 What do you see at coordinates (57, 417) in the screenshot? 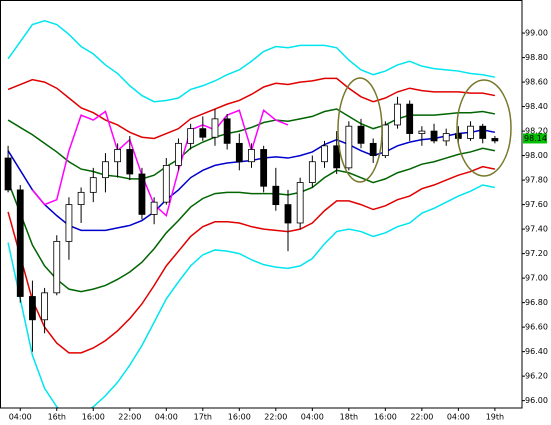
I see `x-tick-label: 16th` at bounding box center [57, 417].